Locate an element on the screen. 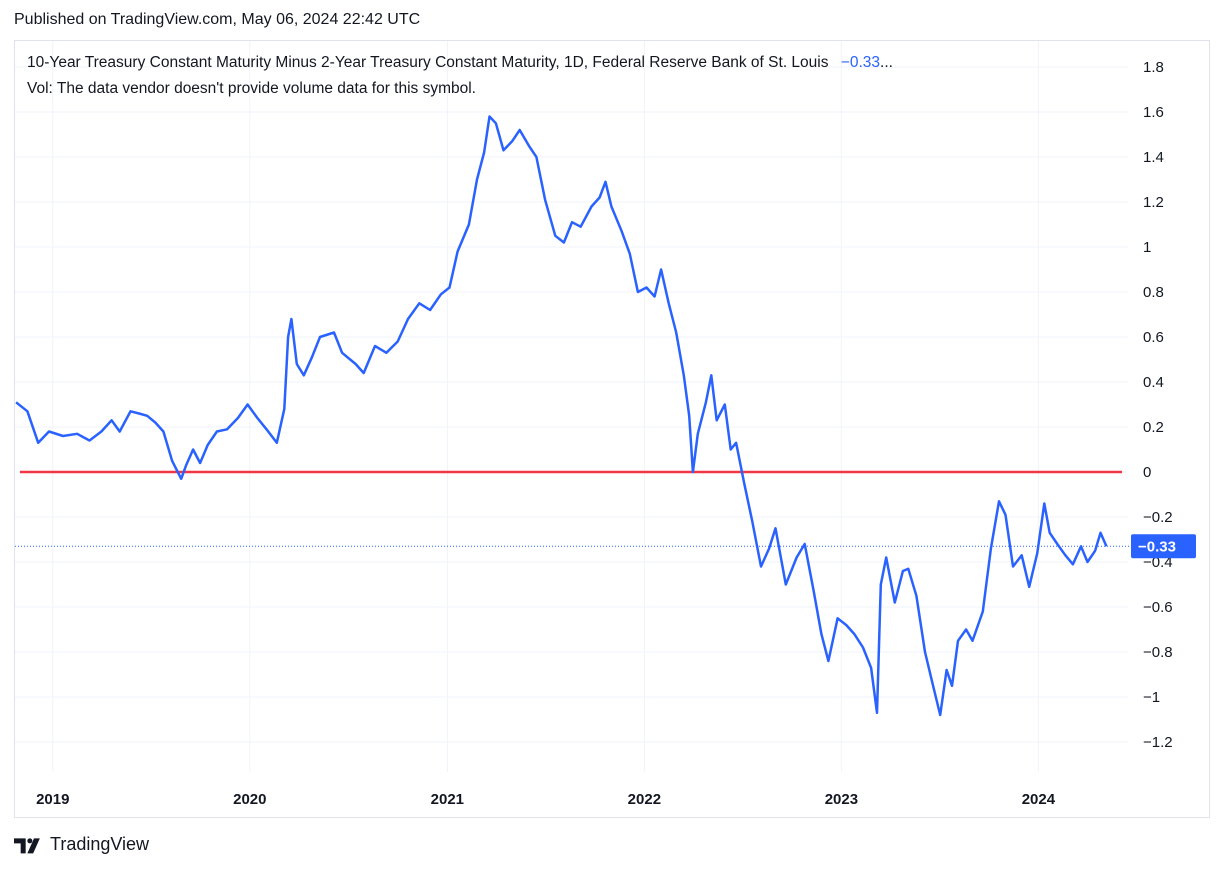 The height and width of the screenshot is (871, 1224). y-tick-label: 1.4 is located at coordinates (1153, 157).